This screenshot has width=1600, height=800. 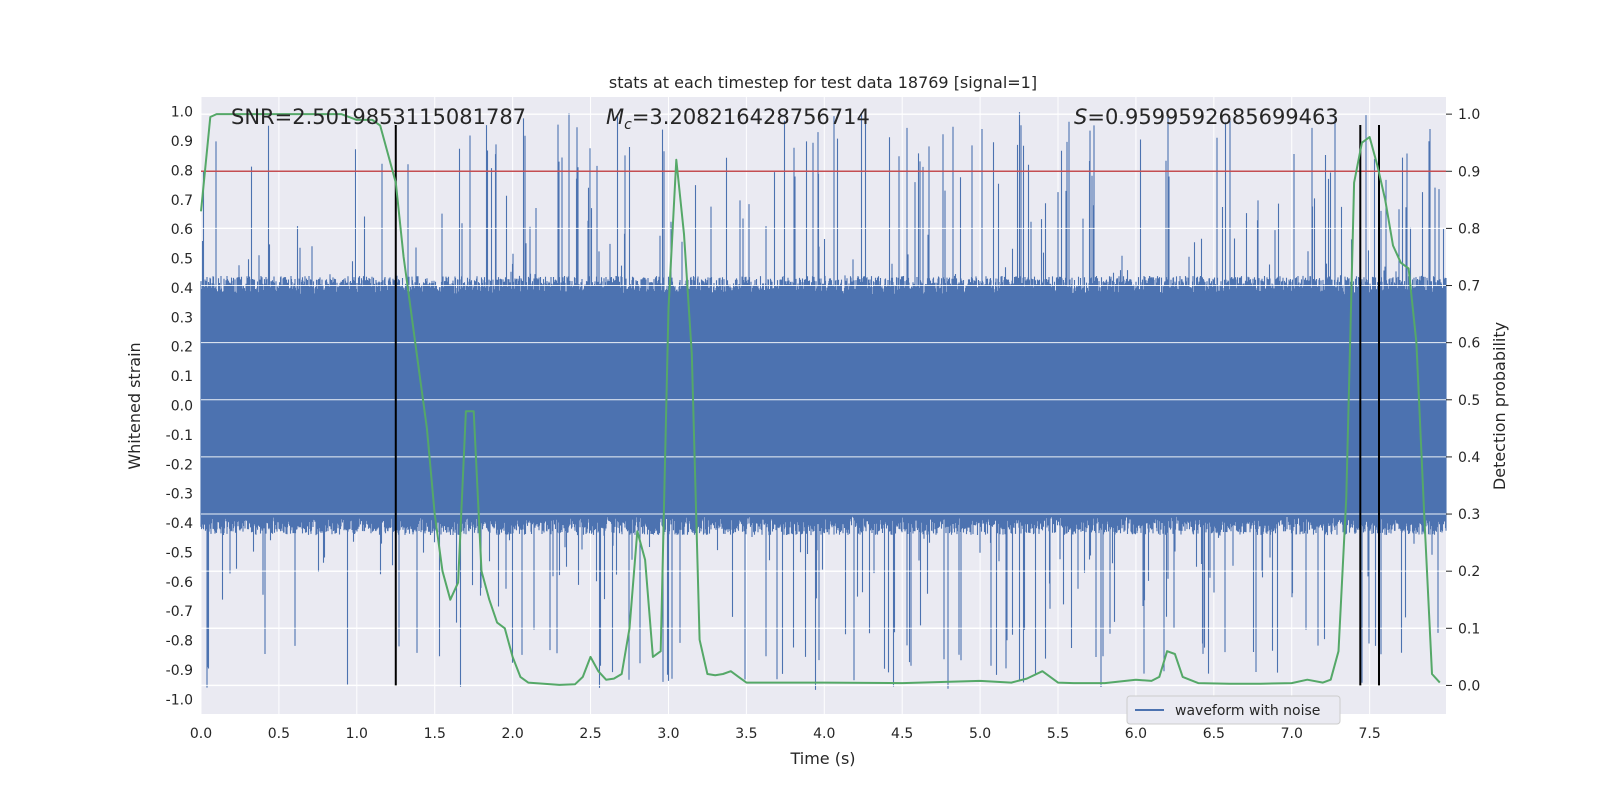 What do you see at coordinates (357, 734) in the screenshot?
I see `x-tick-label: 1.0` at bounding box center [357, 734].